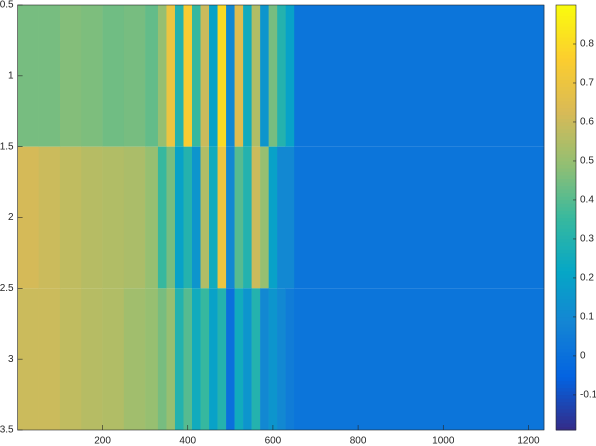 The image size is (596, 446). I want to click on x-tick-label: 400, so click(187, 441).